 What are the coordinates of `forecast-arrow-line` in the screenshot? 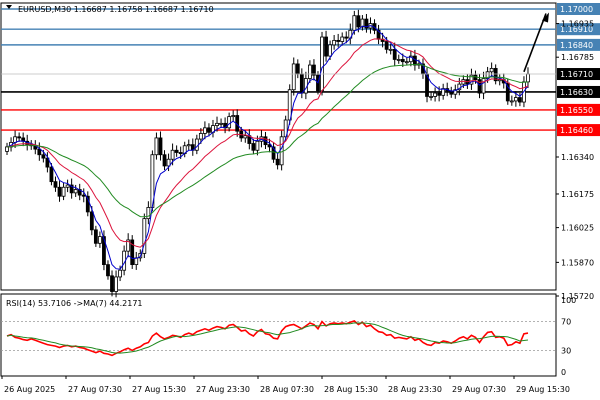 It's located at (535, 43).